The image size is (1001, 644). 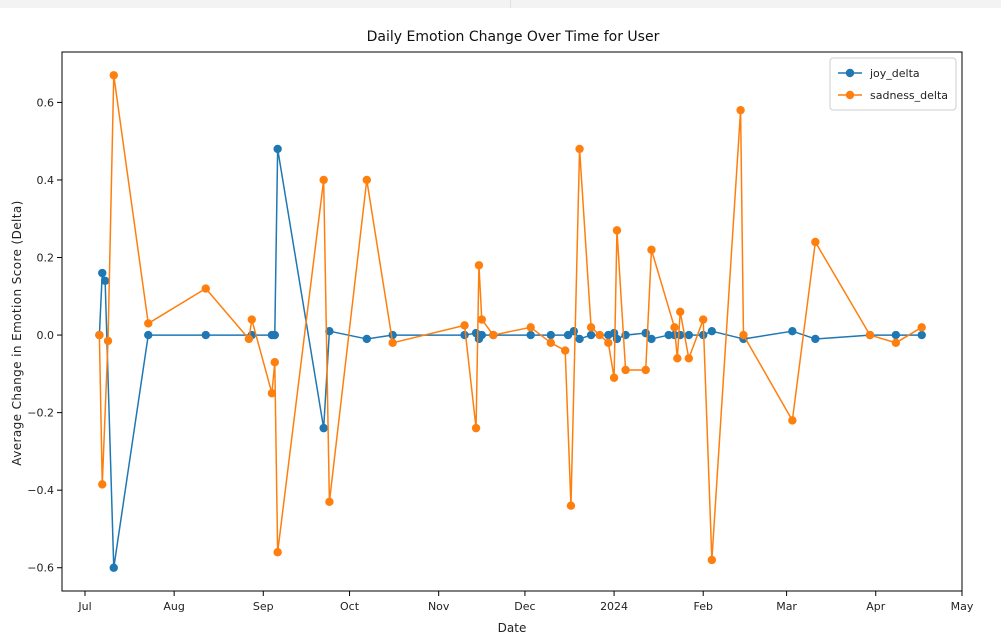 I want to click on x-tick-label: May, so click(x=962, y=606).